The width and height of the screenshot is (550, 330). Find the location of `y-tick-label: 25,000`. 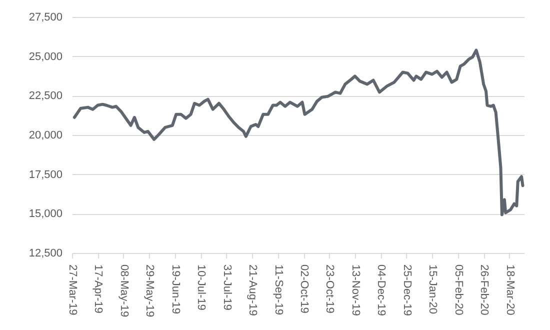

y-tick-label: 25,000 is located at coordinates (45, 56).